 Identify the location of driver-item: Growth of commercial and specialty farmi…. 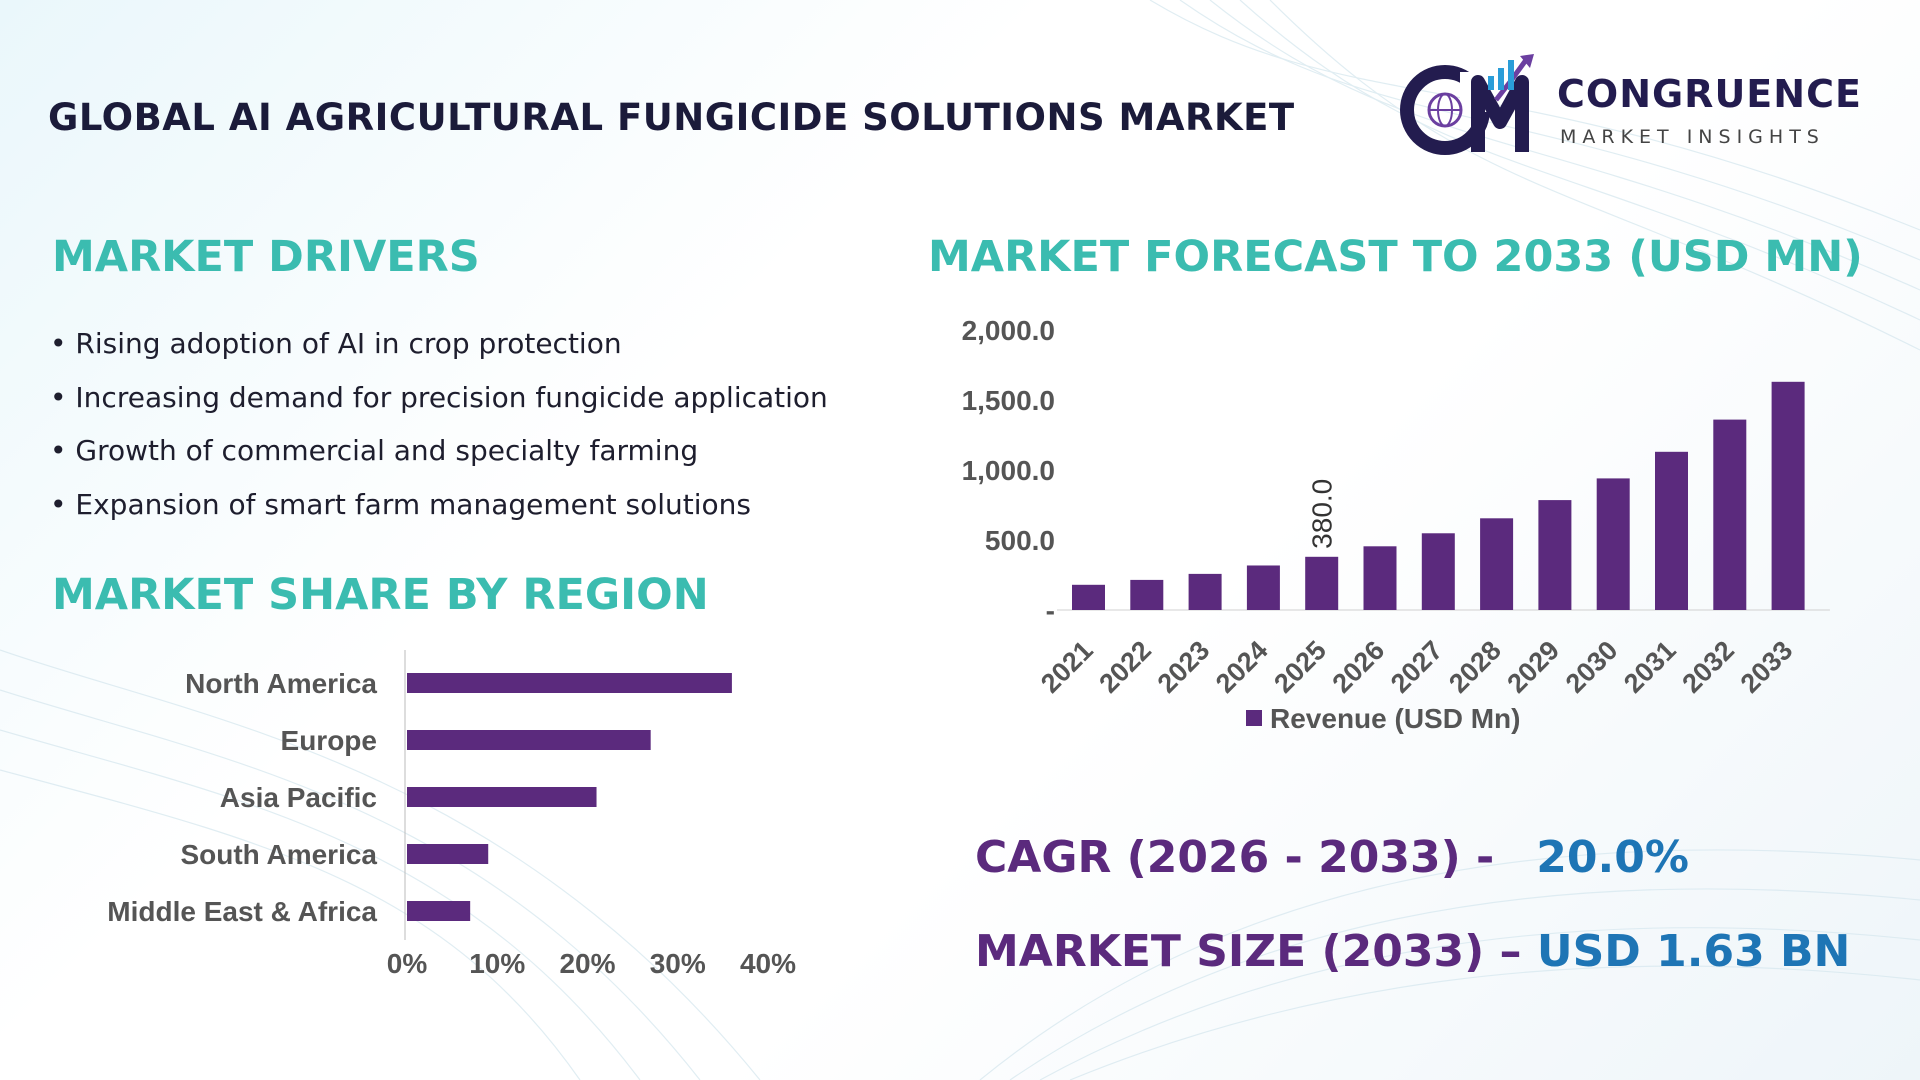
(439, 456).